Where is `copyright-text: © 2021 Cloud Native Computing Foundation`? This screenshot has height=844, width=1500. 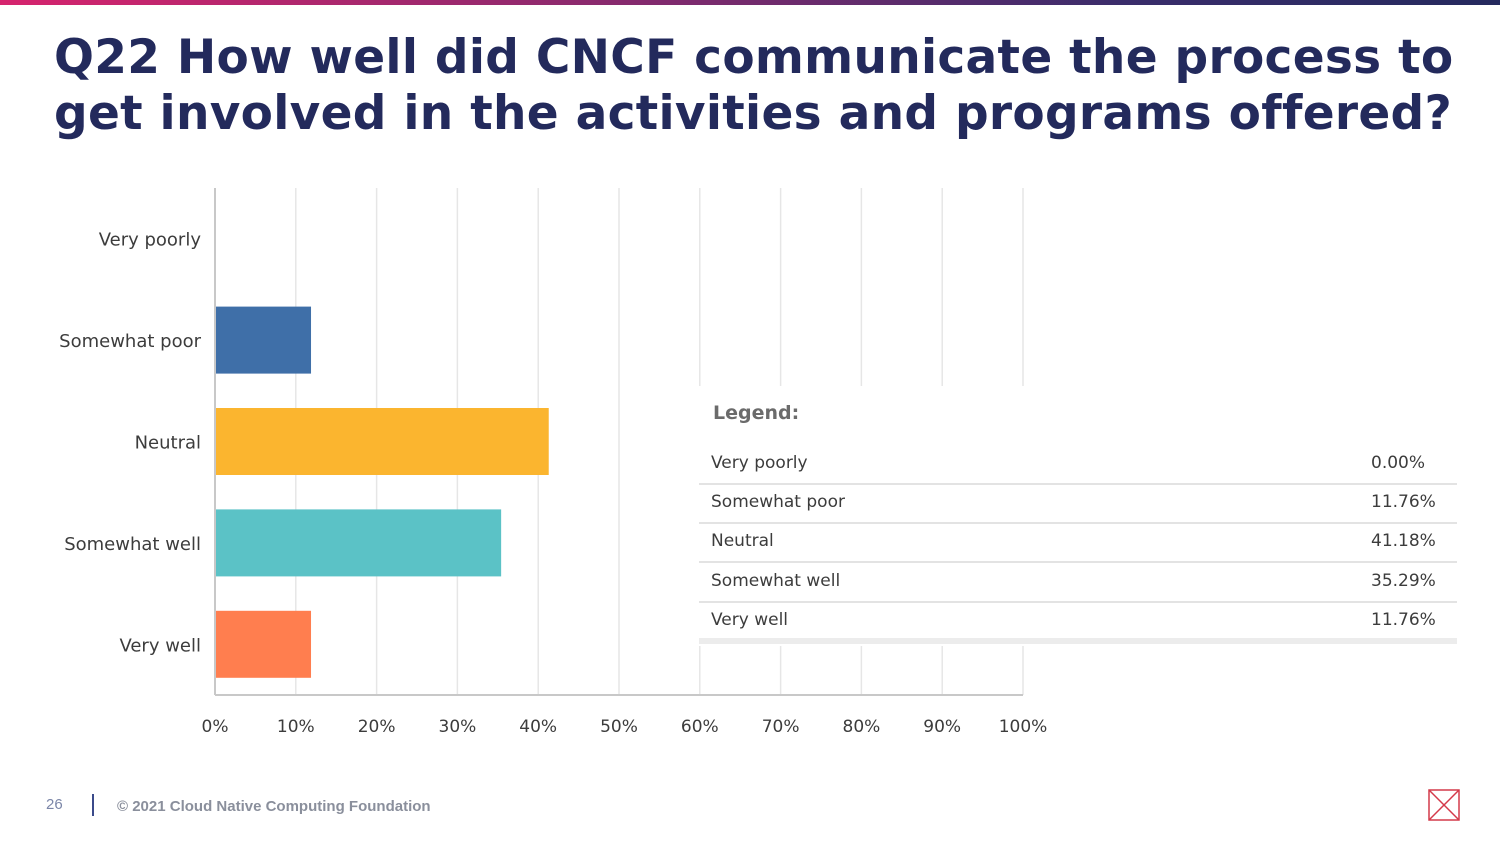 copyright-text: © 2021 Cloud Native Computing Foundation is located at coordinates (274, 806).